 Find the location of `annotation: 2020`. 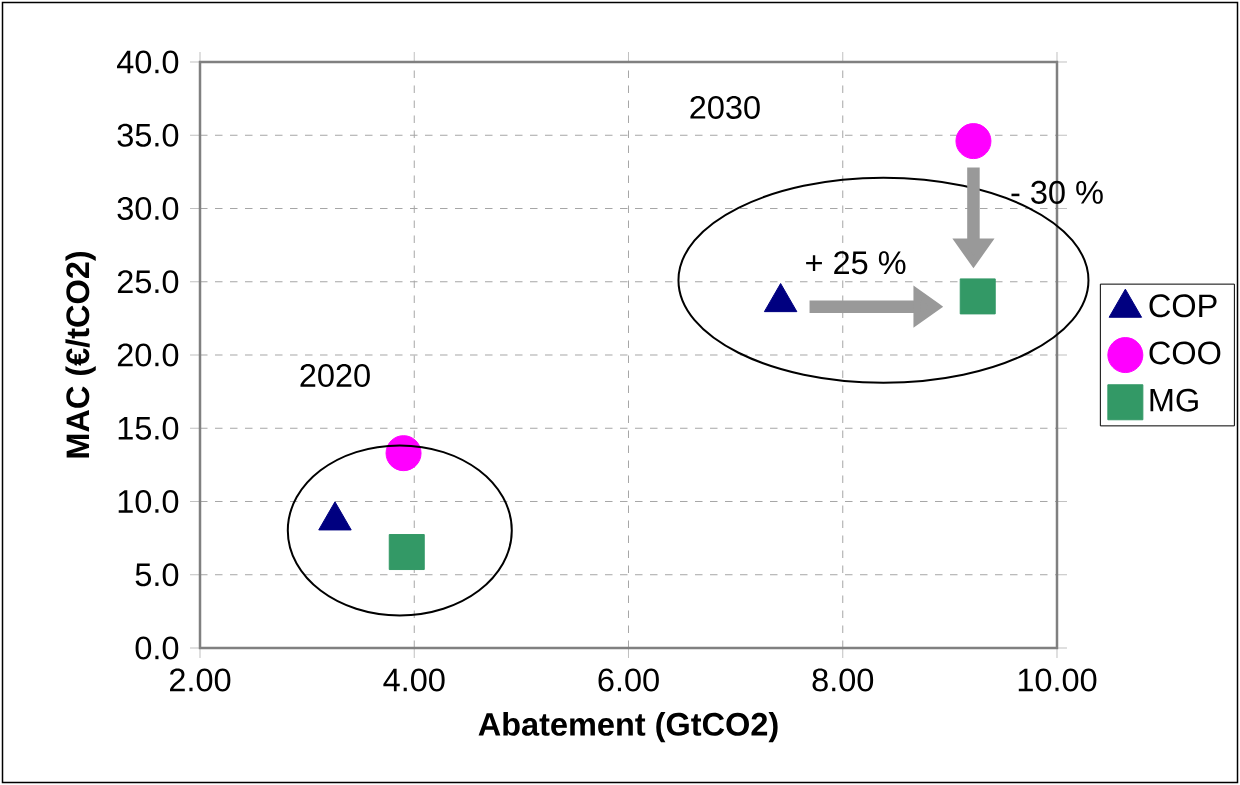

annotation: 2020 is located at coordinates (335, 376).